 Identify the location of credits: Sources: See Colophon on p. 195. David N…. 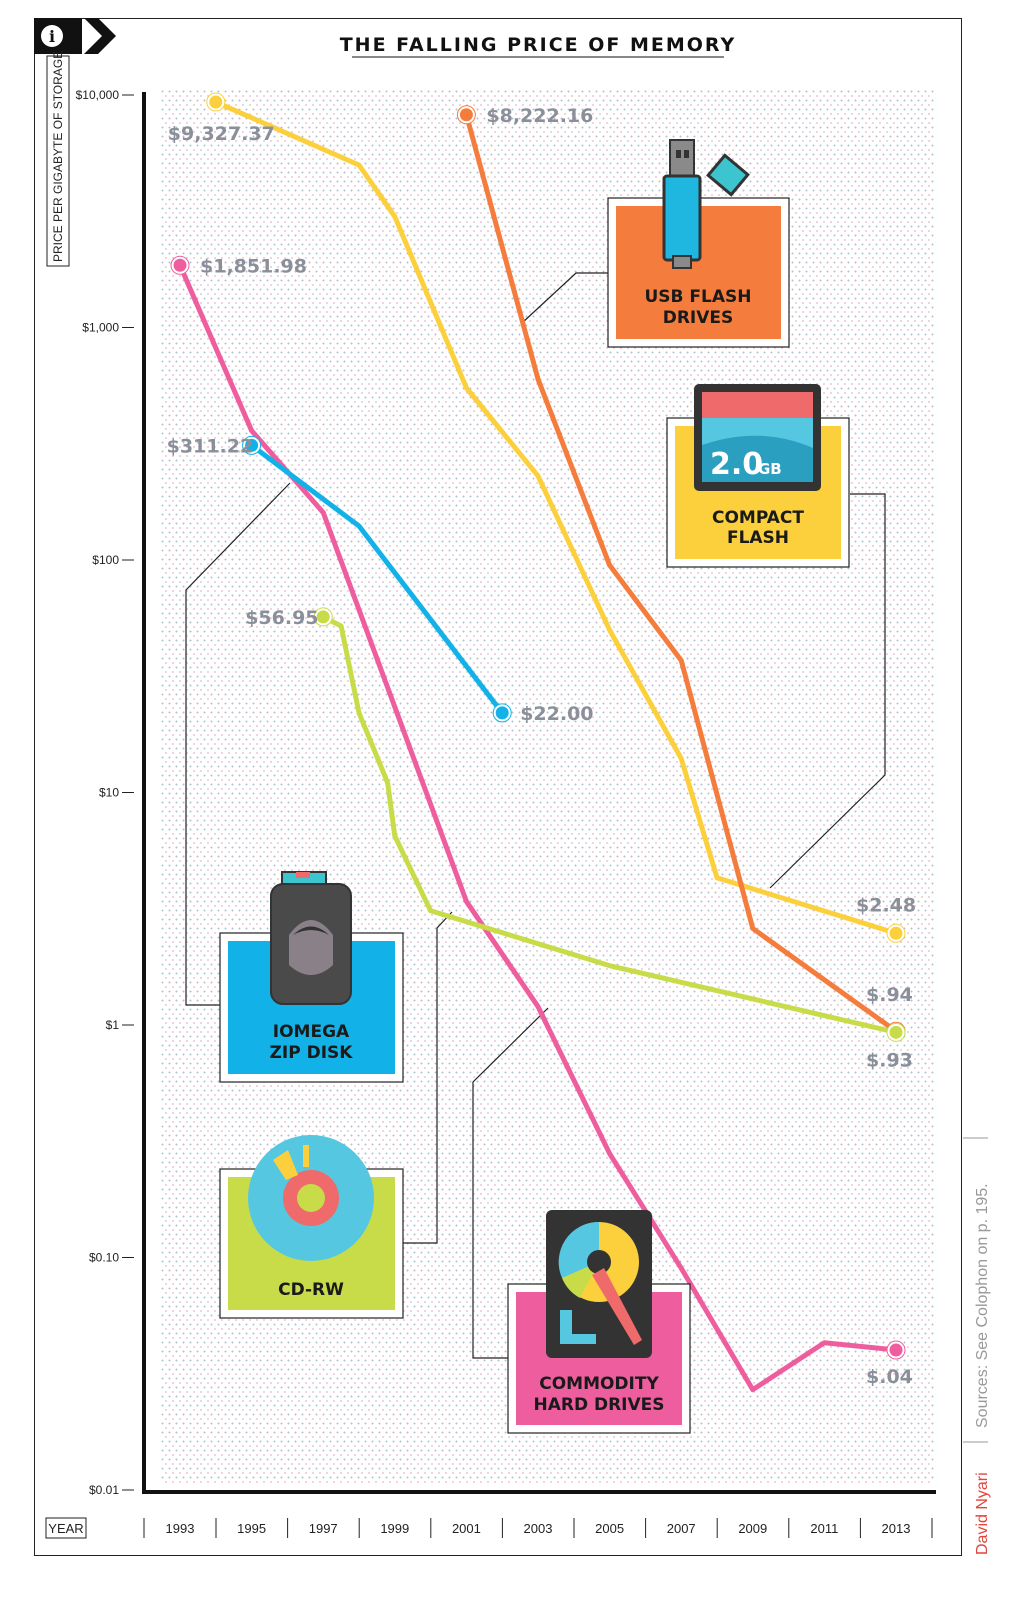
(977, 1346).